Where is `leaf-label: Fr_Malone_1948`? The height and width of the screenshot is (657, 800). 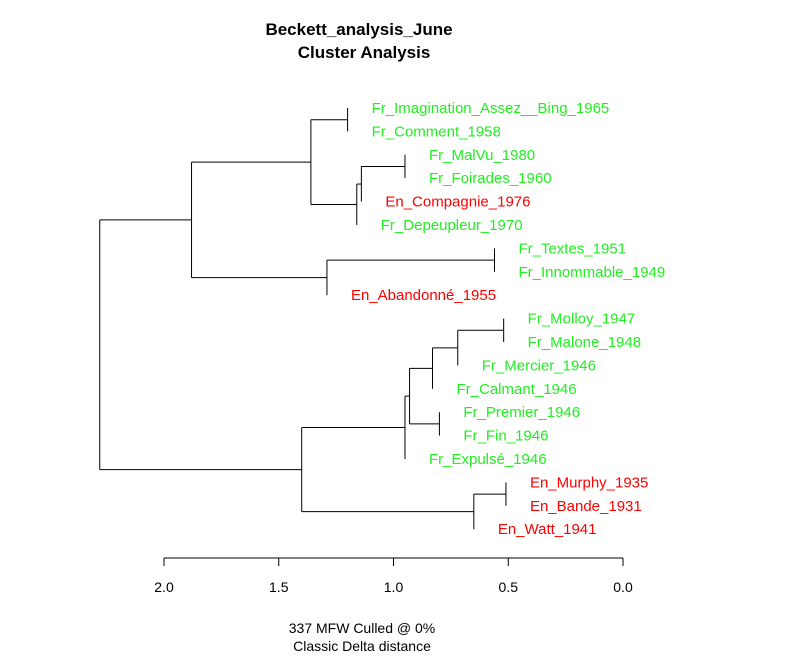 leaf-label: Fr_Malone_1948 is located at coordinates (584, 342).